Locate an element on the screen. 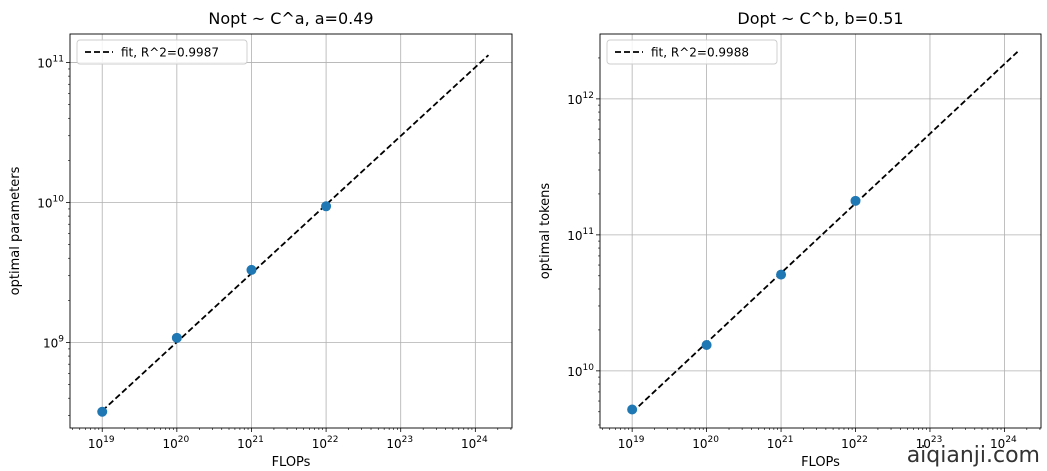  chart-title: Dopt ~ C^b, b=0.51 is located at coordinates (820, 18).